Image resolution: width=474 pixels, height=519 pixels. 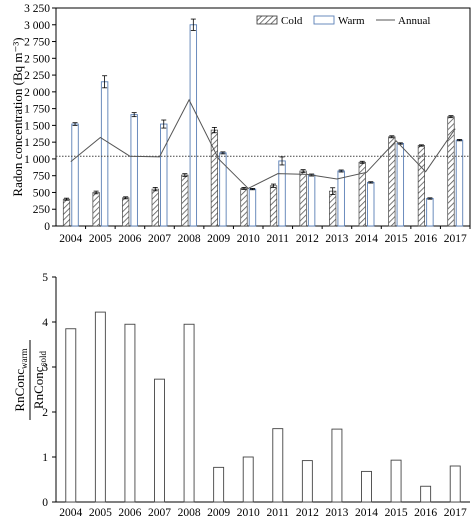 I want to click on chart2-x-tick-label: 2007, so click(x=159, y=513).